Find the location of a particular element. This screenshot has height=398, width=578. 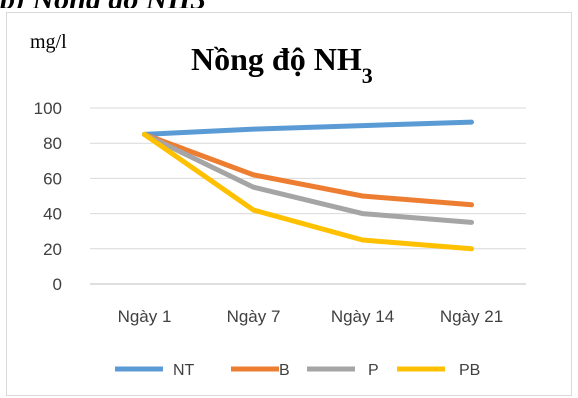

series-line-nt is located at coordinates (308, 128).